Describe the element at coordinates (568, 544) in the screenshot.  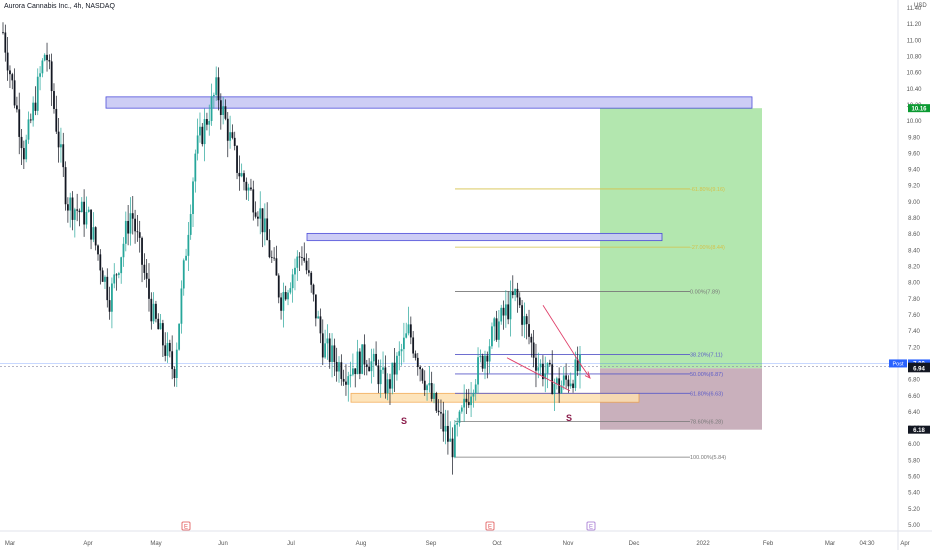
I see `x-tick-label: Nov` at that location.